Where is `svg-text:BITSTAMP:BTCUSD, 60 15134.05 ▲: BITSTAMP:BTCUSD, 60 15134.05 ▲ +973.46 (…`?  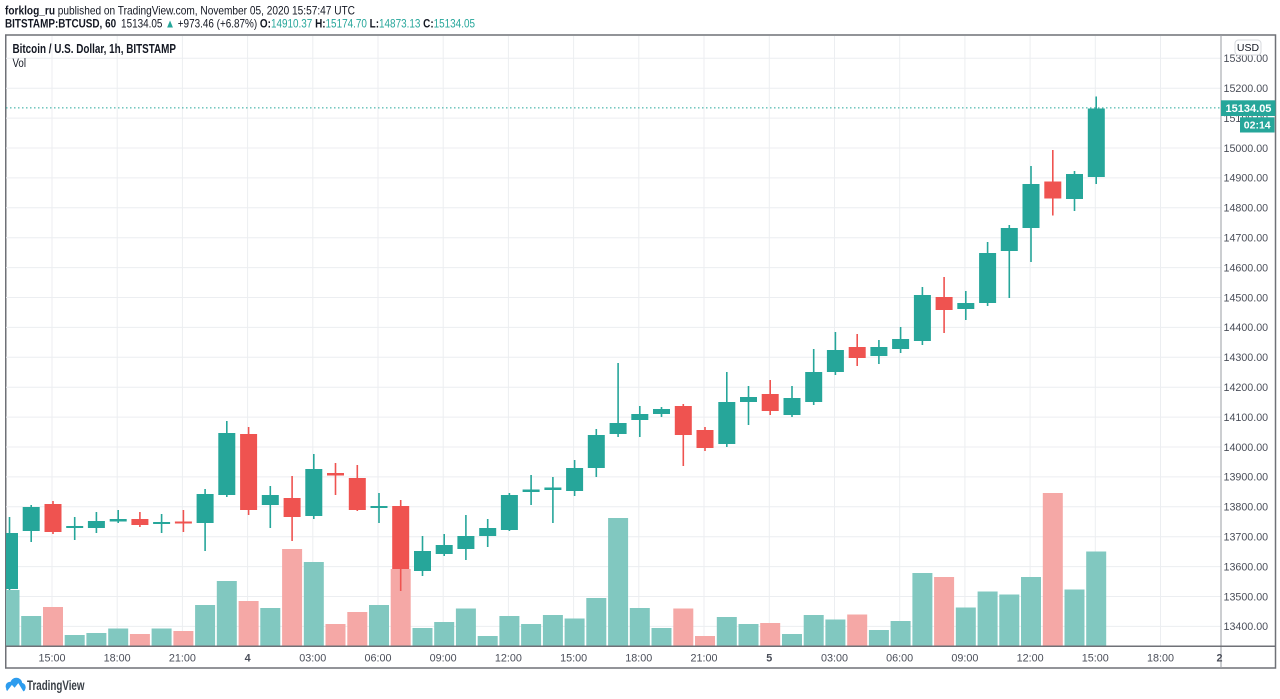
svg-text:BITSTAMP:BTCUSD, 60 15134.05 ▲: BITSTAMP:BTCUSD, 60 15134.05 ▲ +973.46 (… is located at coordinates (240, 24).